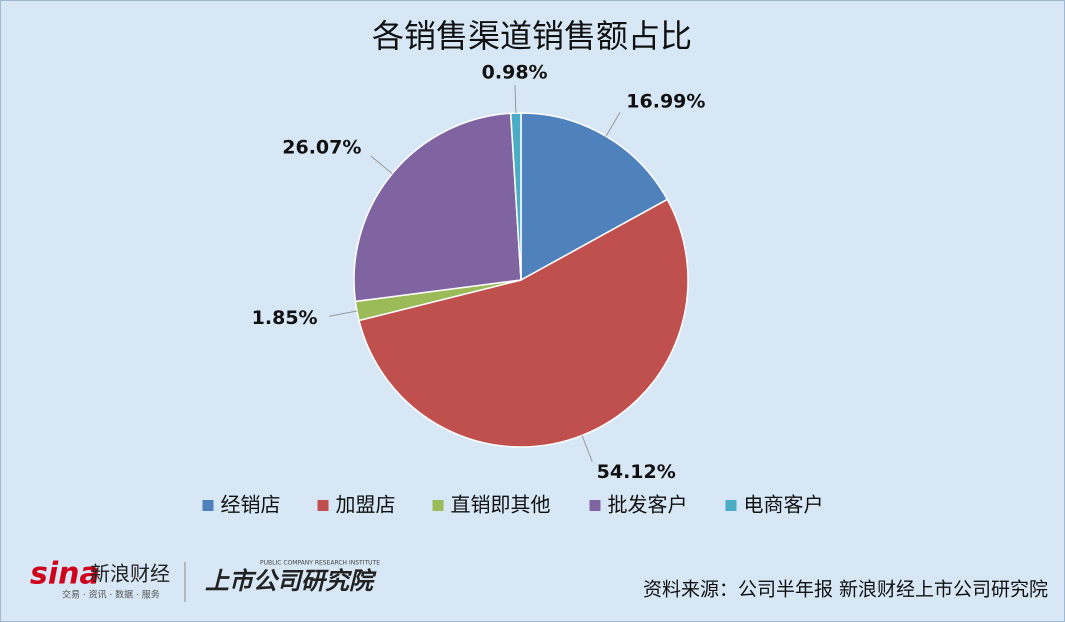 The width and height of the screenshot is (1065, 622). I want to click on legend: 经销店 加盟店 直销即其他 批发客户 电商客户, so click(513, 505).